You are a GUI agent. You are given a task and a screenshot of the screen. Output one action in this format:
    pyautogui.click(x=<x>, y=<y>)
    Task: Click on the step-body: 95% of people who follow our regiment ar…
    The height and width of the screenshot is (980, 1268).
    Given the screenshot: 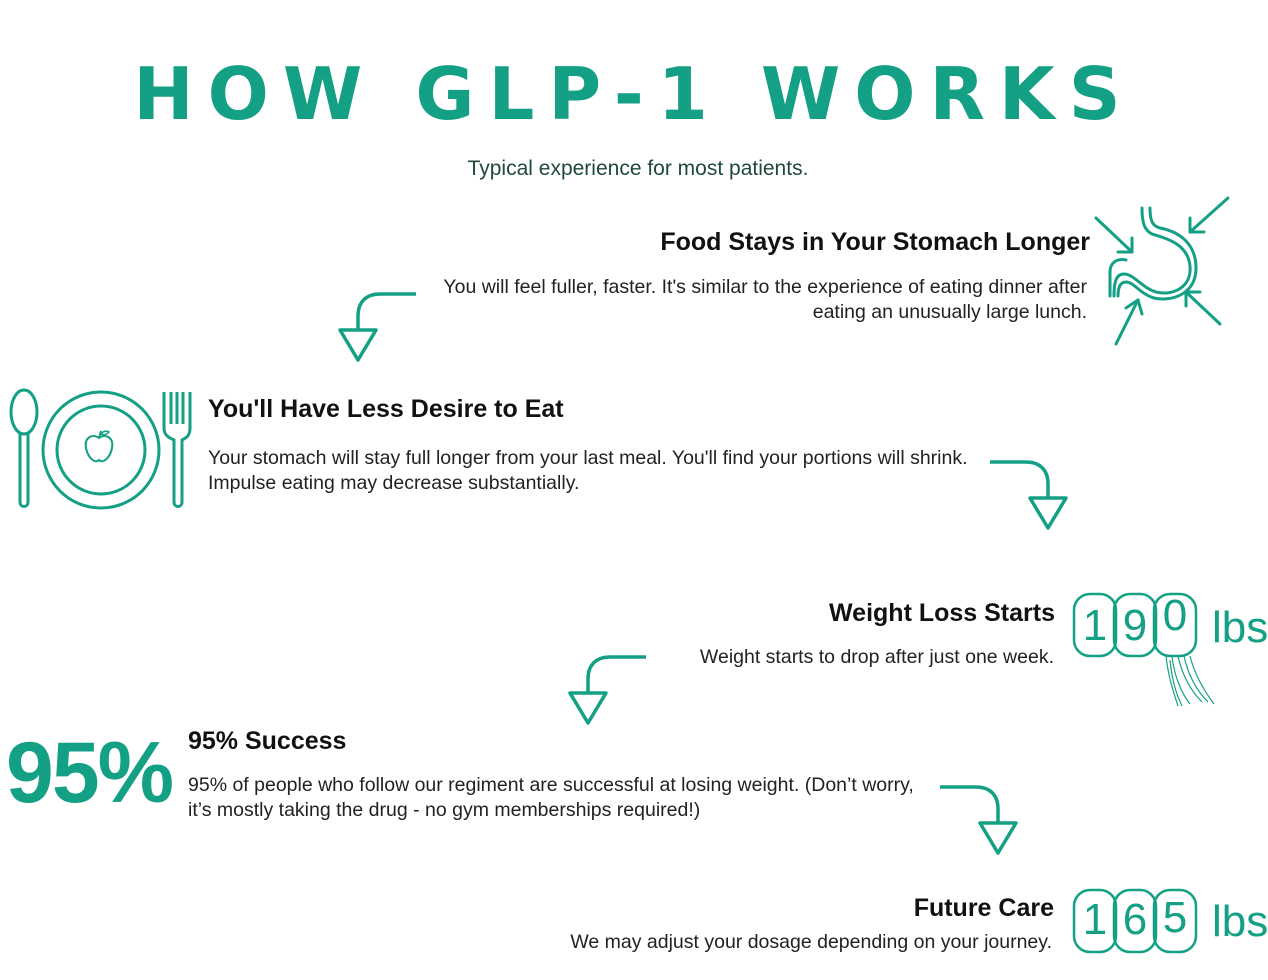 What is the action you would take?
    pyautogui.click(x=551, y=797)
    